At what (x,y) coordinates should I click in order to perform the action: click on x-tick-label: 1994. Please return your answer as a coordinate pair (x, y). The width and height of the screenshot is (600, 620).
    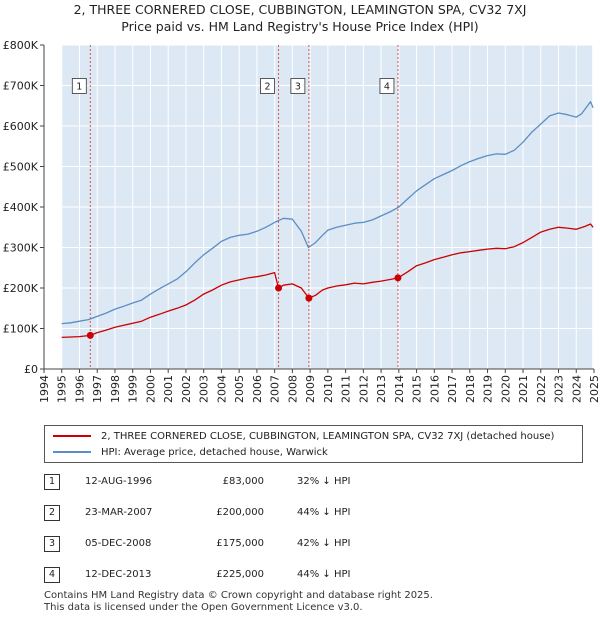
    Looking at the image, I should click on (44, 389).